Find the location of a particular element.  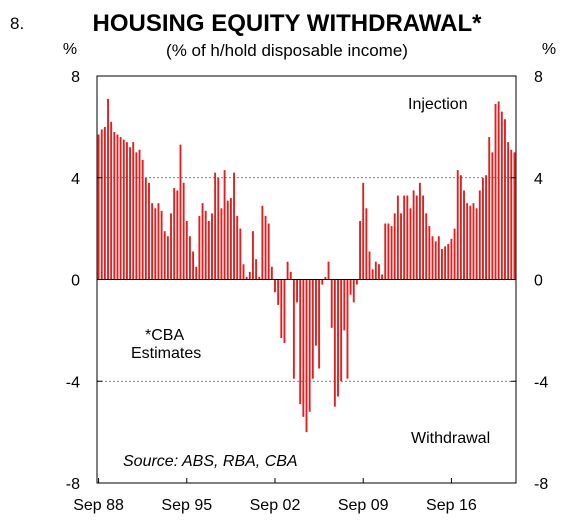

note-estimates-label: Estimates is located at coordinates (166, 353).